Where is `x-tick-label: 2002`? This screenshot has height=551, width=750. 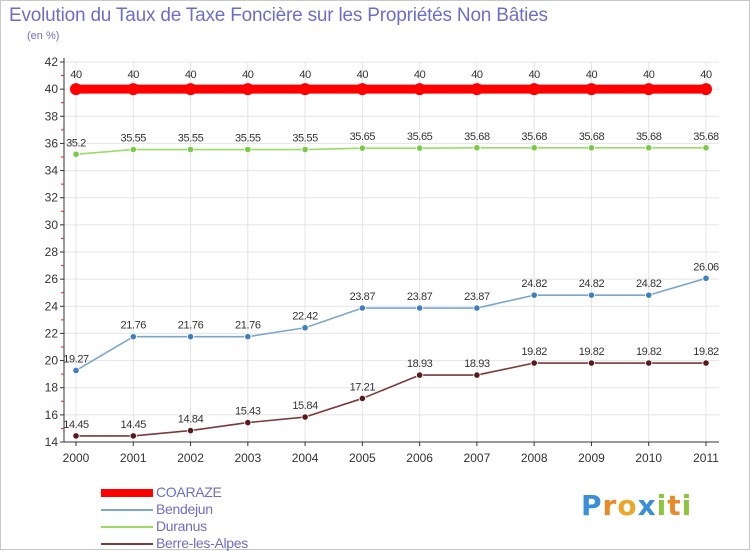
x-tick-label: 2002 is located at coordinates (190, 458).